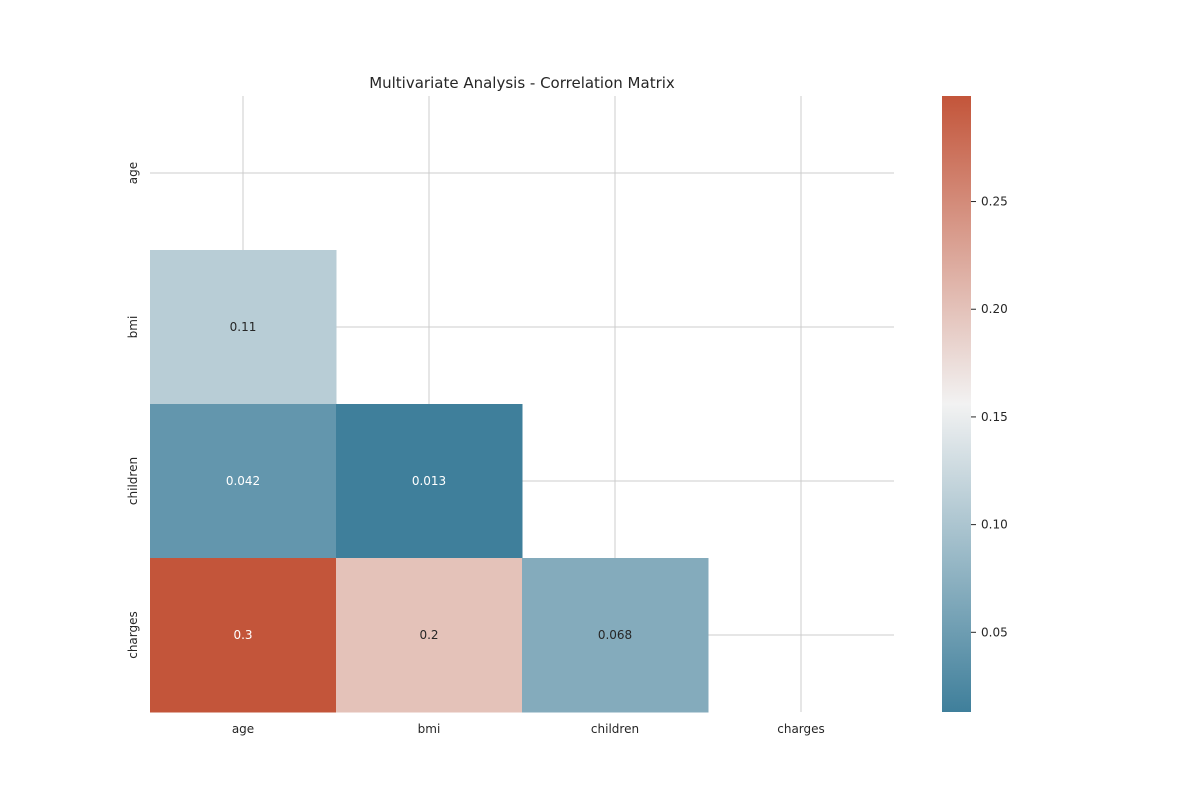 The image size is (1200, 805). Describe the element at coordinates (994, 309) in the screenshot. I see `colorbar-tick-label: 0.20` at that location.